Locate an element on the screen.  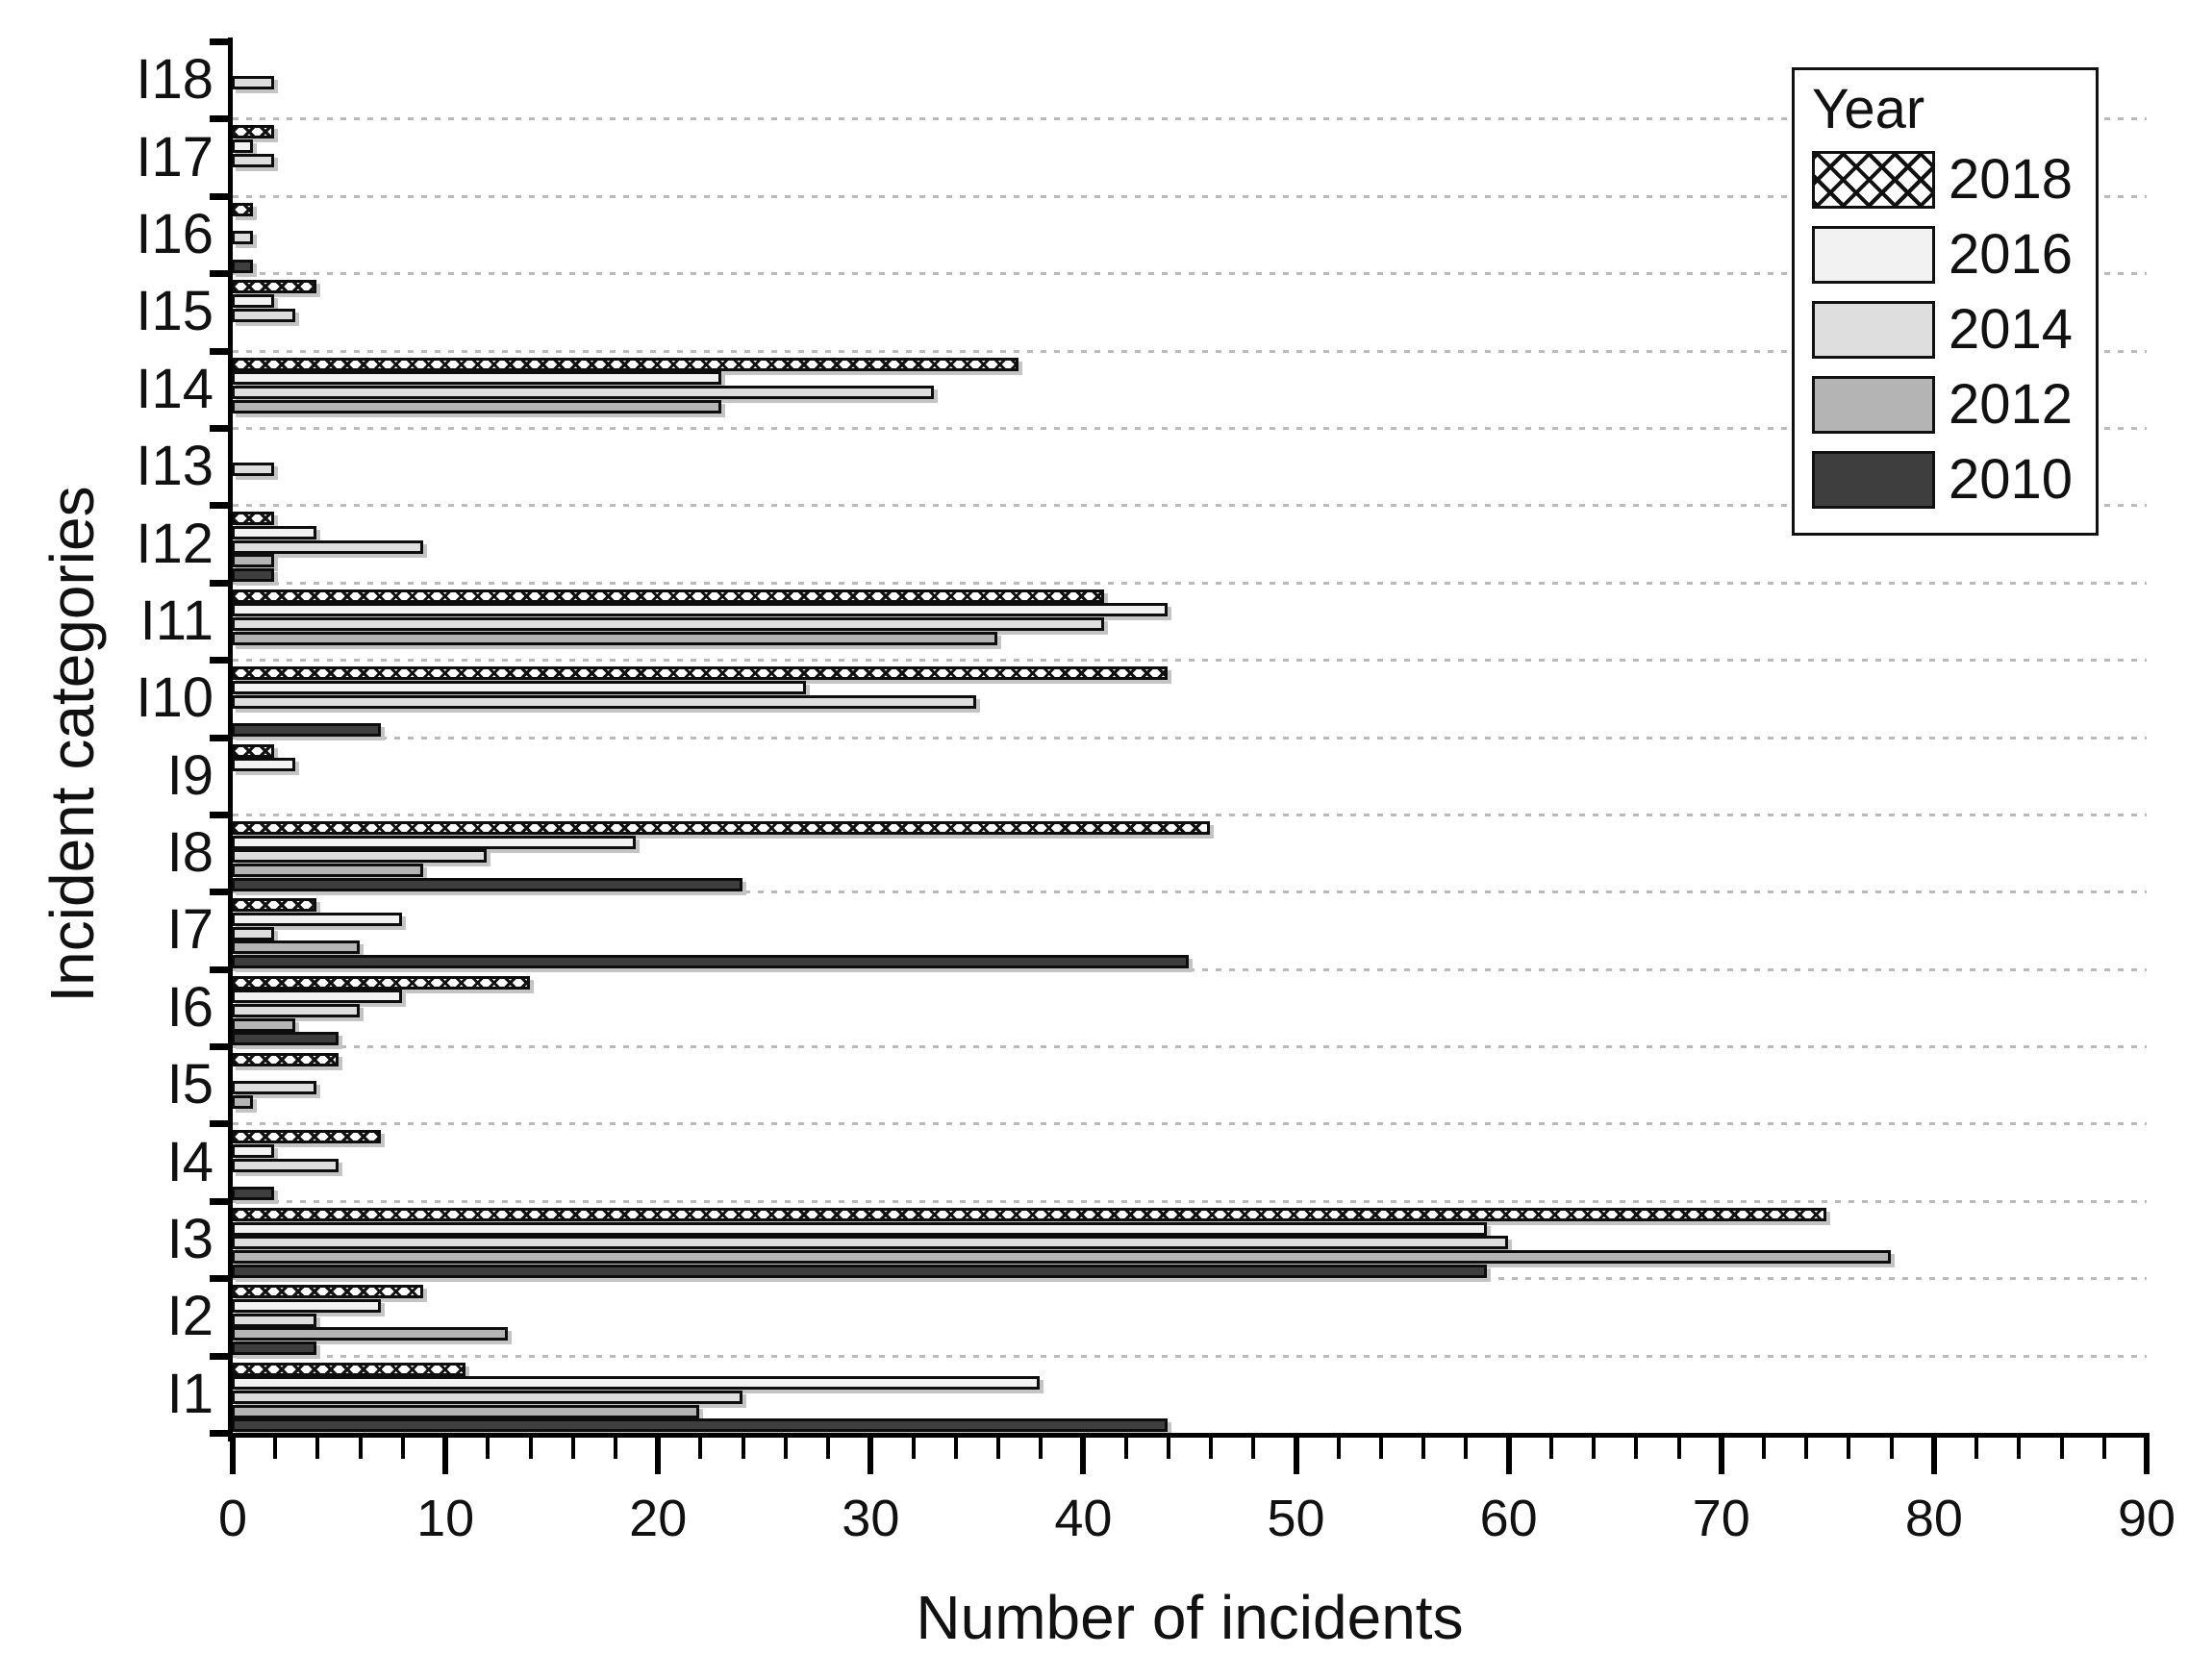
x-tick-label-0: 0 is located at coordinates (232, 1518).